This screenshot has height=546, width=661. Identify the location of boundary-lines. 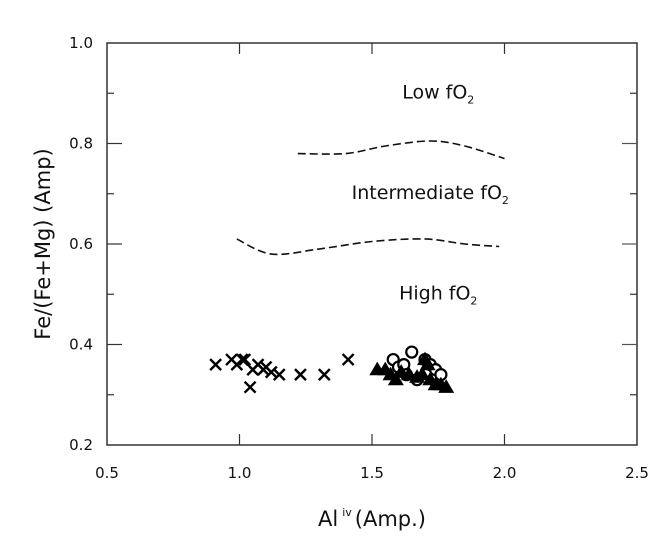
(370, 198).